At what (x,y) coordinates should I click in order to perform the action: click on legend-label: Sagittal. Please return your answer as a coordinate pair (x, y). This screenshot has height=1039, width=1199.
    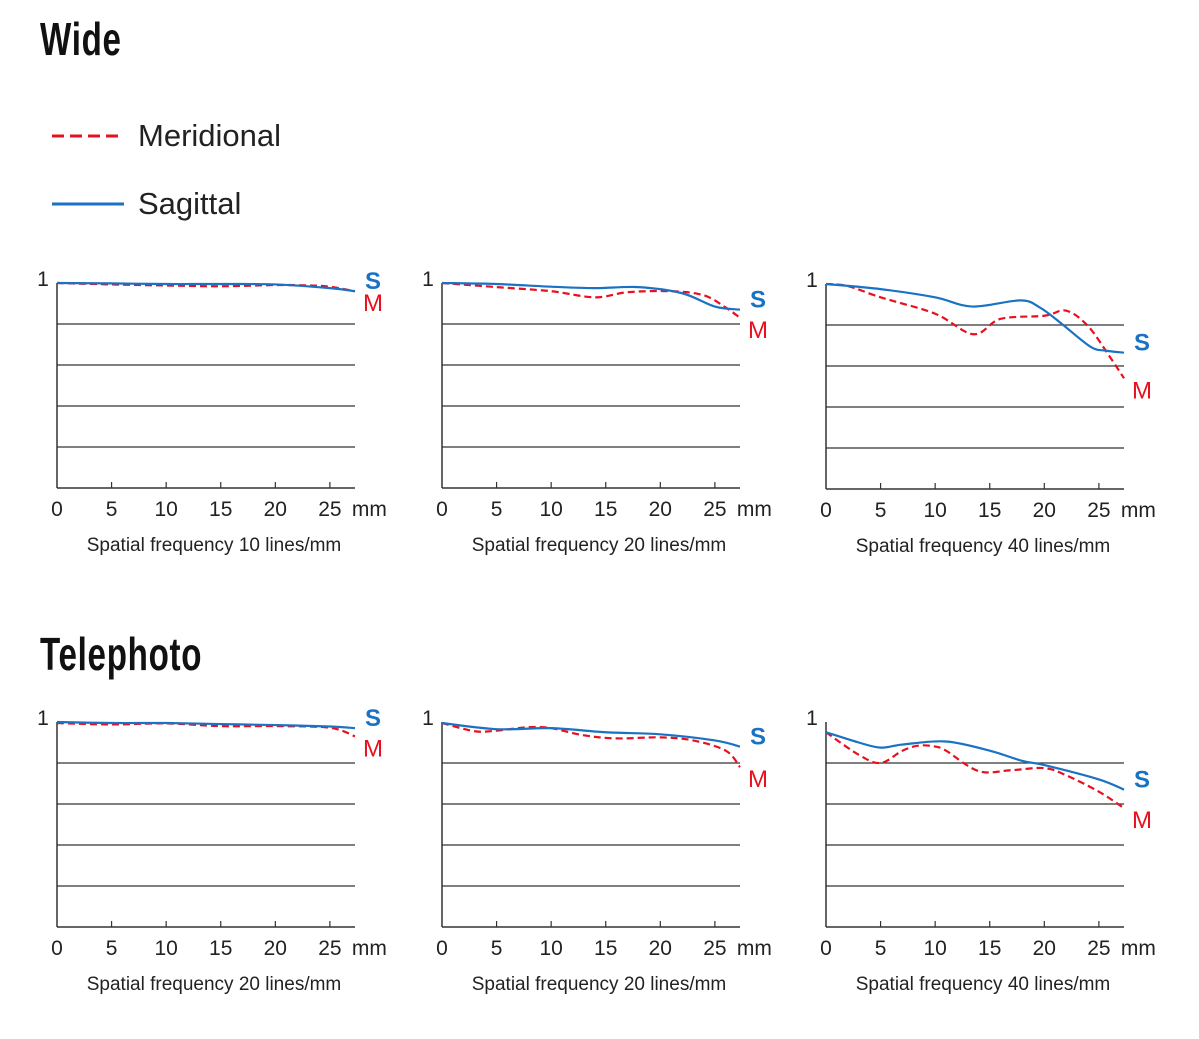
    Looking at the image, I should click on (190, 203).